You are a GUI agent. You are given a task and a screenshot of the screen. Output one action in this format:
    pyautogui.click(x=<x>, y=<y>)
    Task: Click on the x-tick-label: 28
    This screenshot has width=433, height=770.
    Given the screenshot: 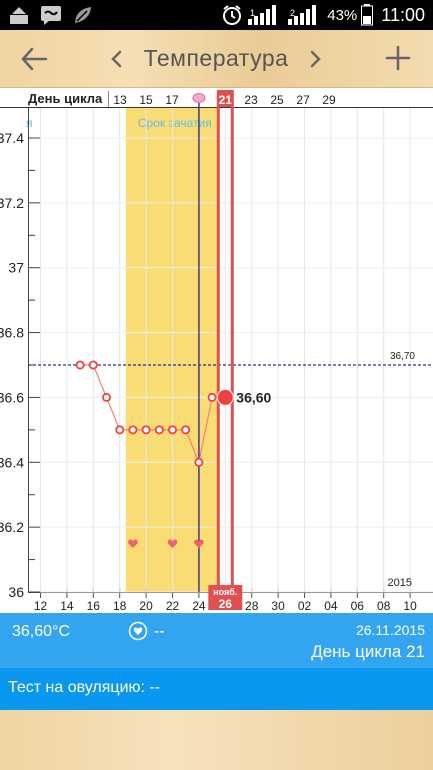 What is the action you would take?
    pyautogui.click(x=252, y=606)
    